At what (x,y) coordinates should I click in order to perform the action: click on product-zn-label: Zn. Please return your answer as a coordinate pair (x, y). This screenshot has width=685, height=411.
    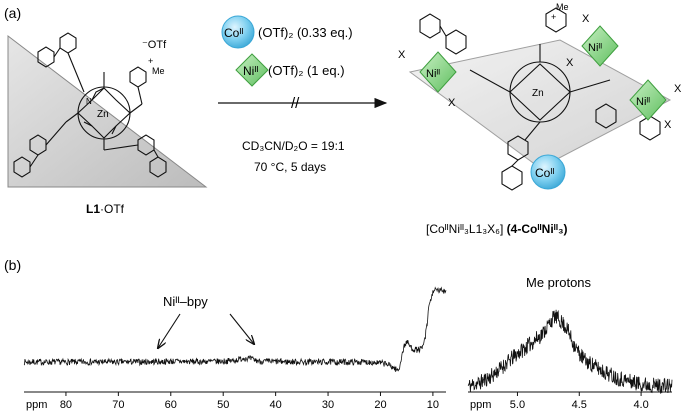
    Looking at the image, I should click on (538, 93).